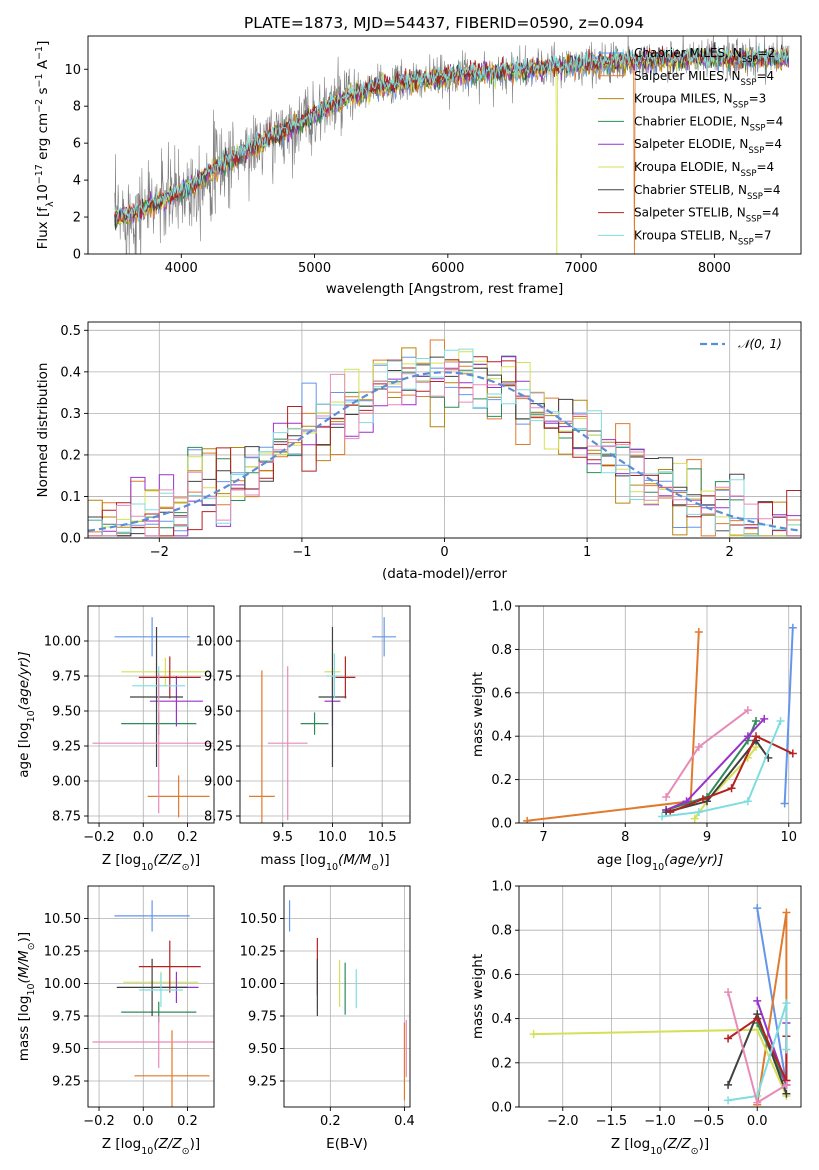 This screenshot has width=819, height=1170. What do you see at coordinates (218, 712) in the screenshot?
I see `age_vs_mass-ytick-label: 9.50` at bounding box center [218, 712].